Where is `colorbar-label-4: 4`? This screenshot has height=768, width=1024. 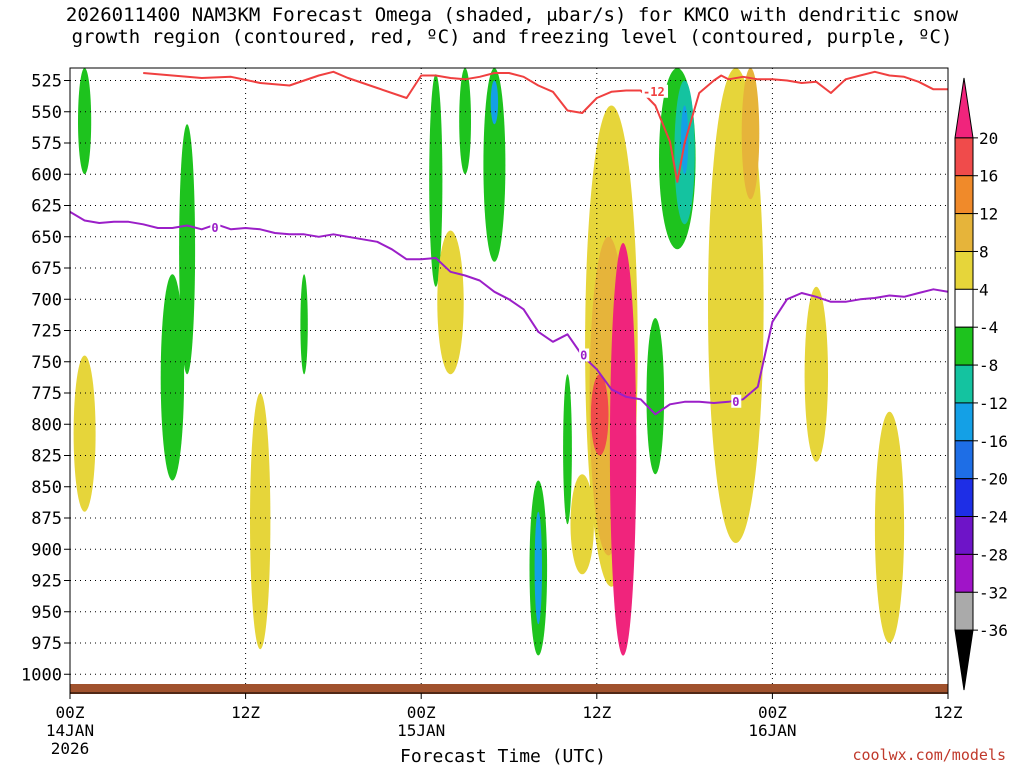 colorbar-label-4: 4 is located at coordinates (984, 289).